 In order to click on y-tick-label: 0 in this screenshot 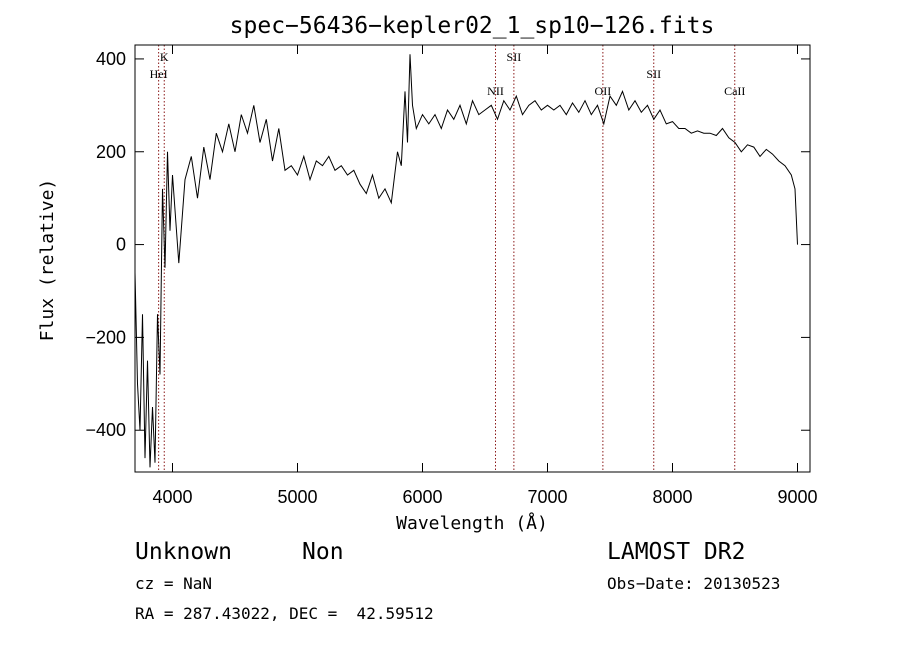, I will do `click(121, 245)`.